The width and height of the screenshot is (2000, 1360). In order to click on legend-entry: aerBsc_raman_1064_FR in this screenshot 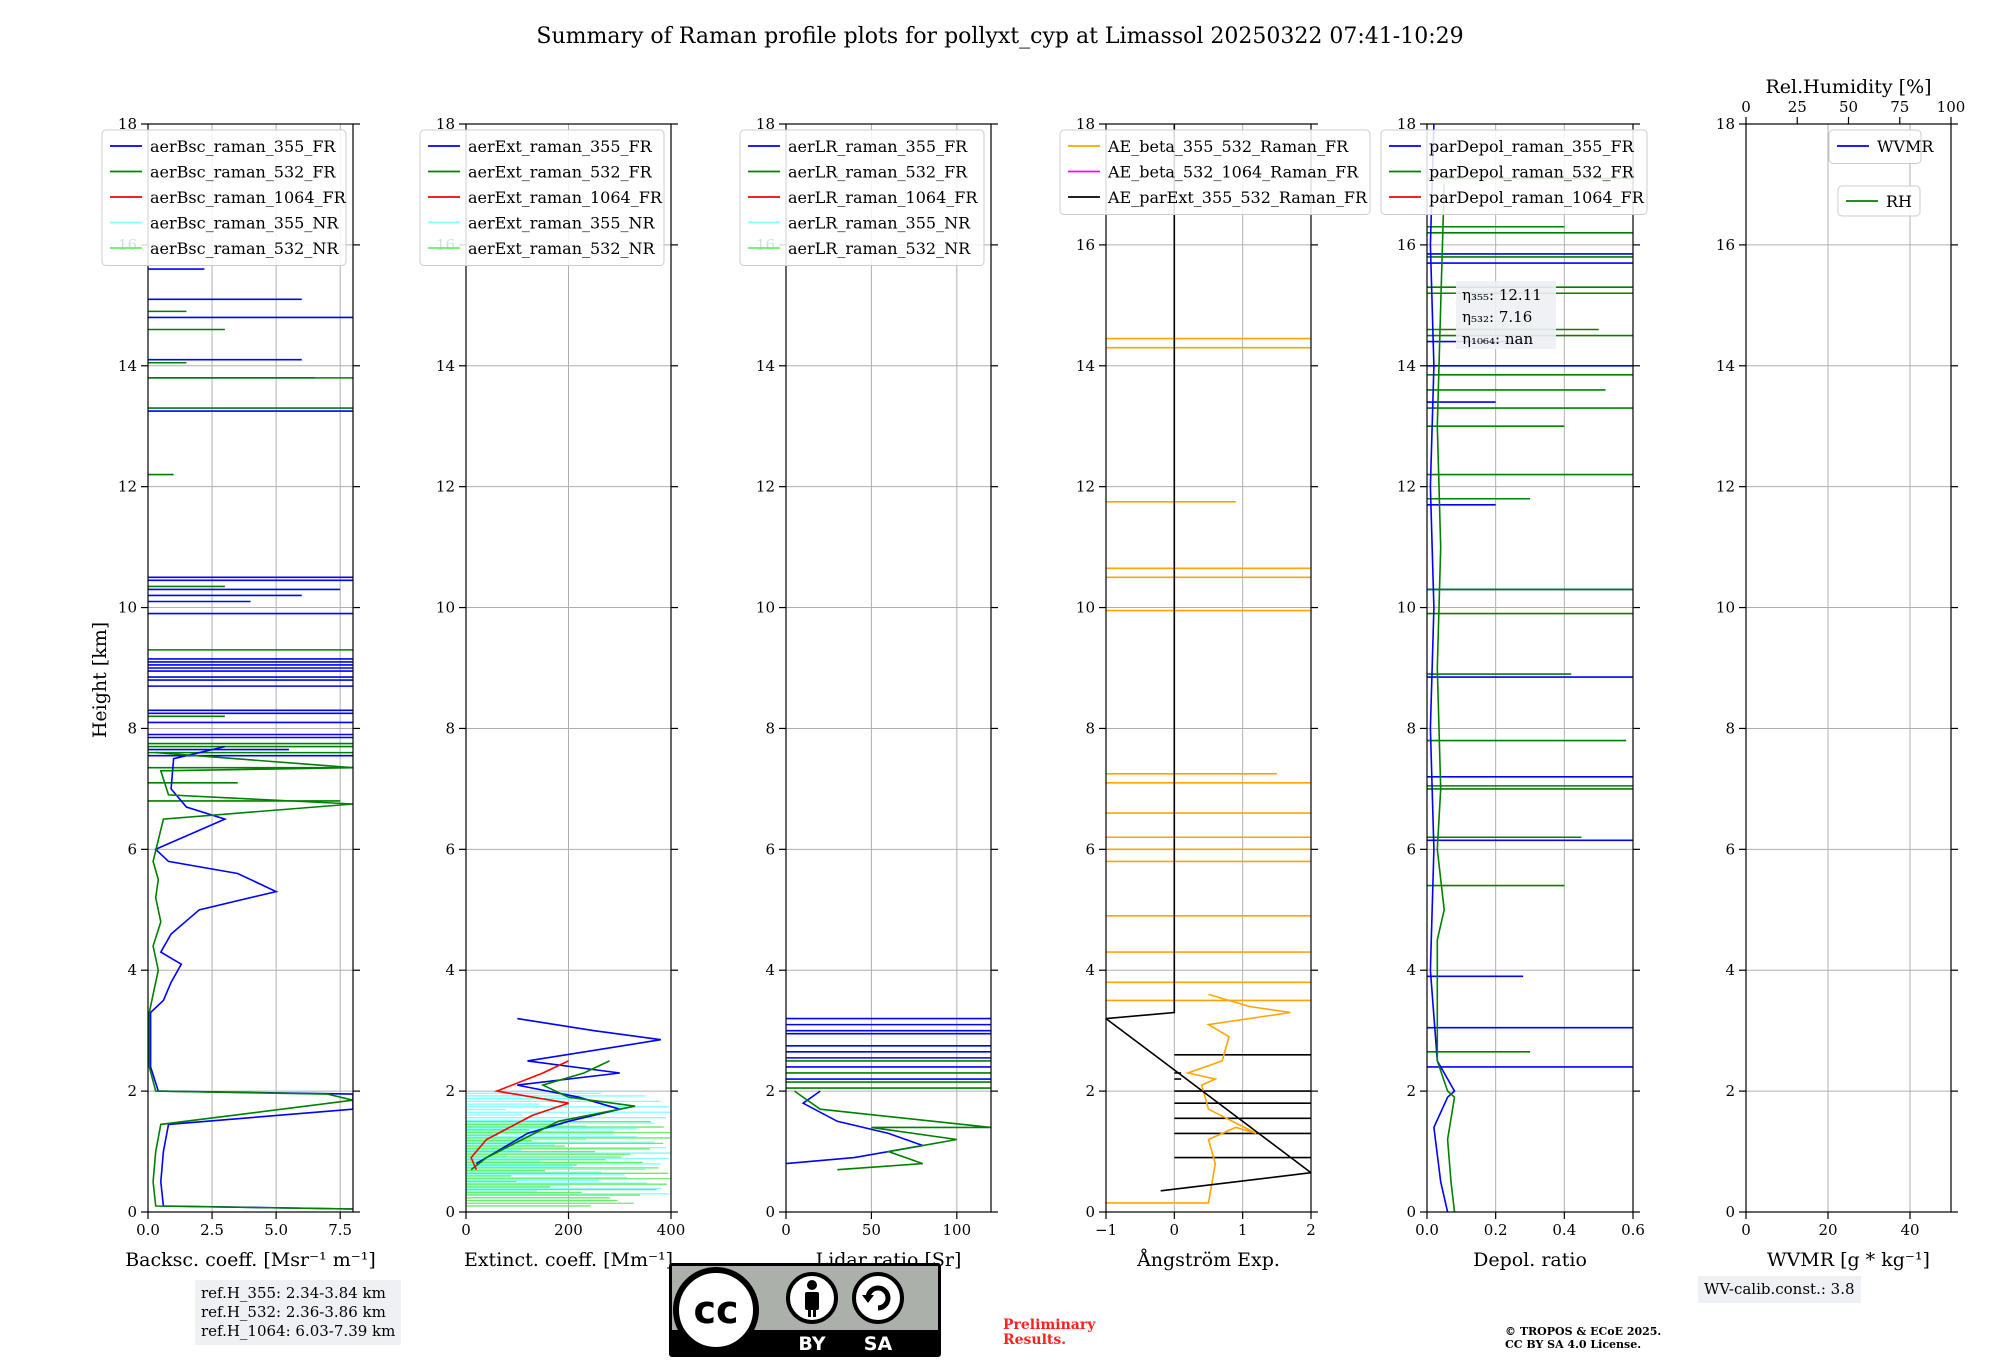, I will do `click(248, 197)`.